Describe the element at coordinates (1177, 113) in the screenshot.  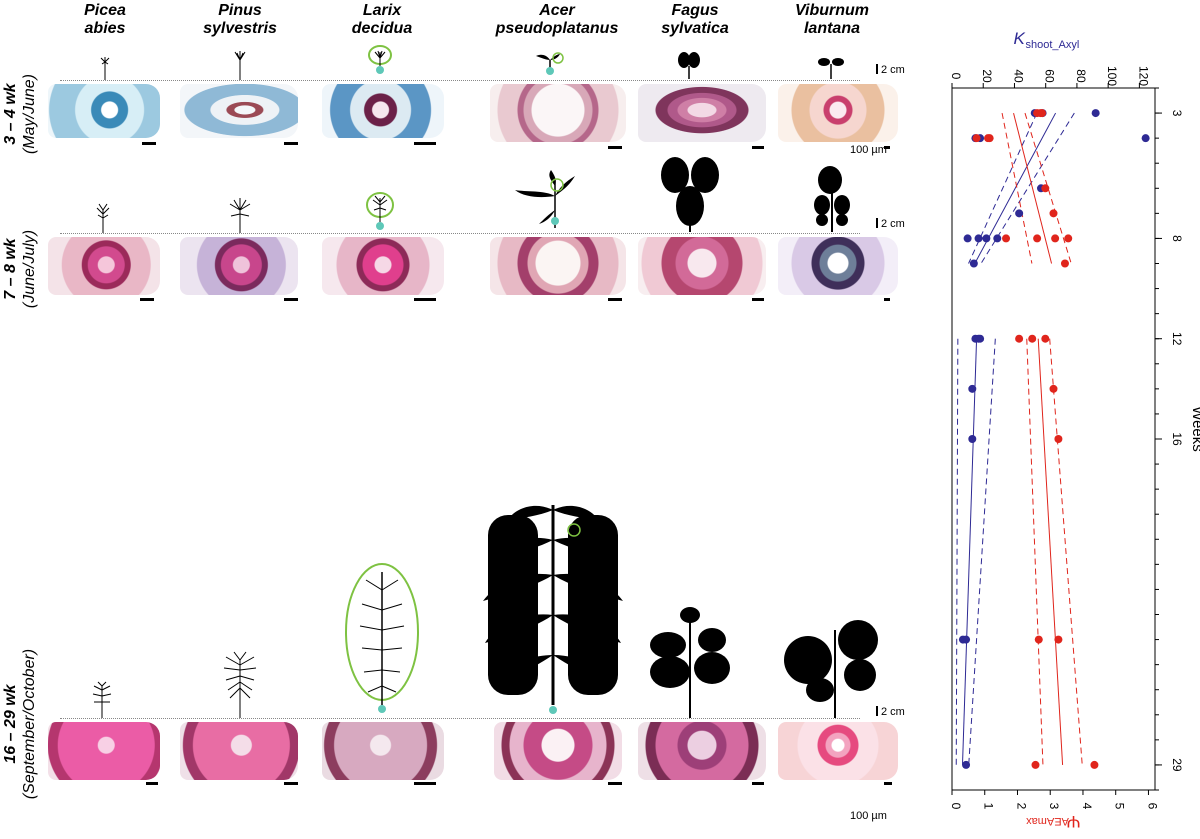
I see `week-tick-label: 3` at that location.